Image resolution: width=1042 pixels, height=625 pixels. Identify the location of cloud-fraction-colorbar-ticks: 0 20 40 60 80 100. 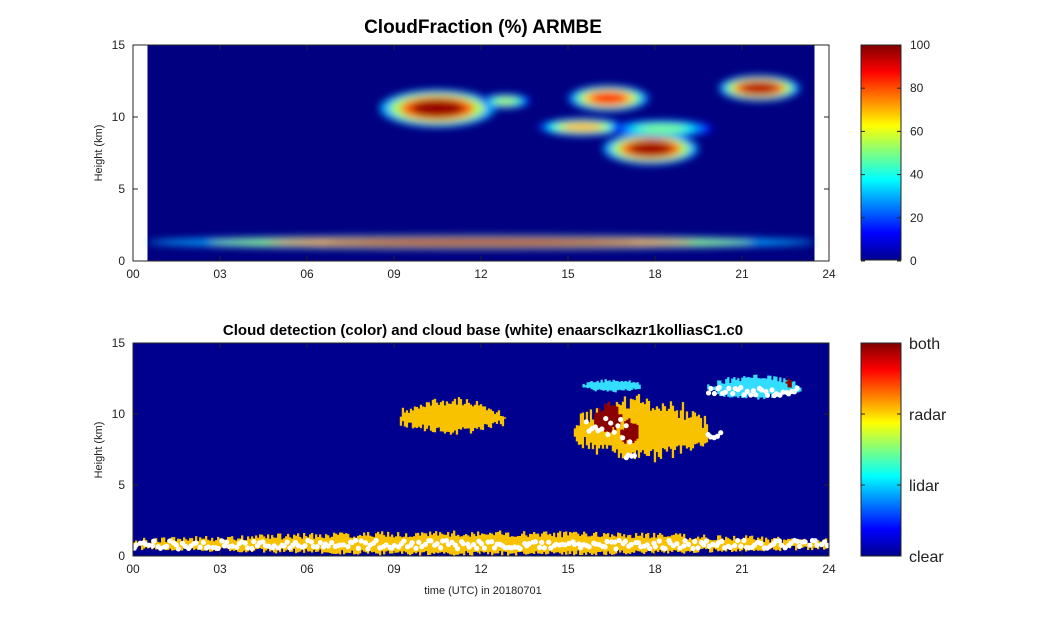
(895, 153).